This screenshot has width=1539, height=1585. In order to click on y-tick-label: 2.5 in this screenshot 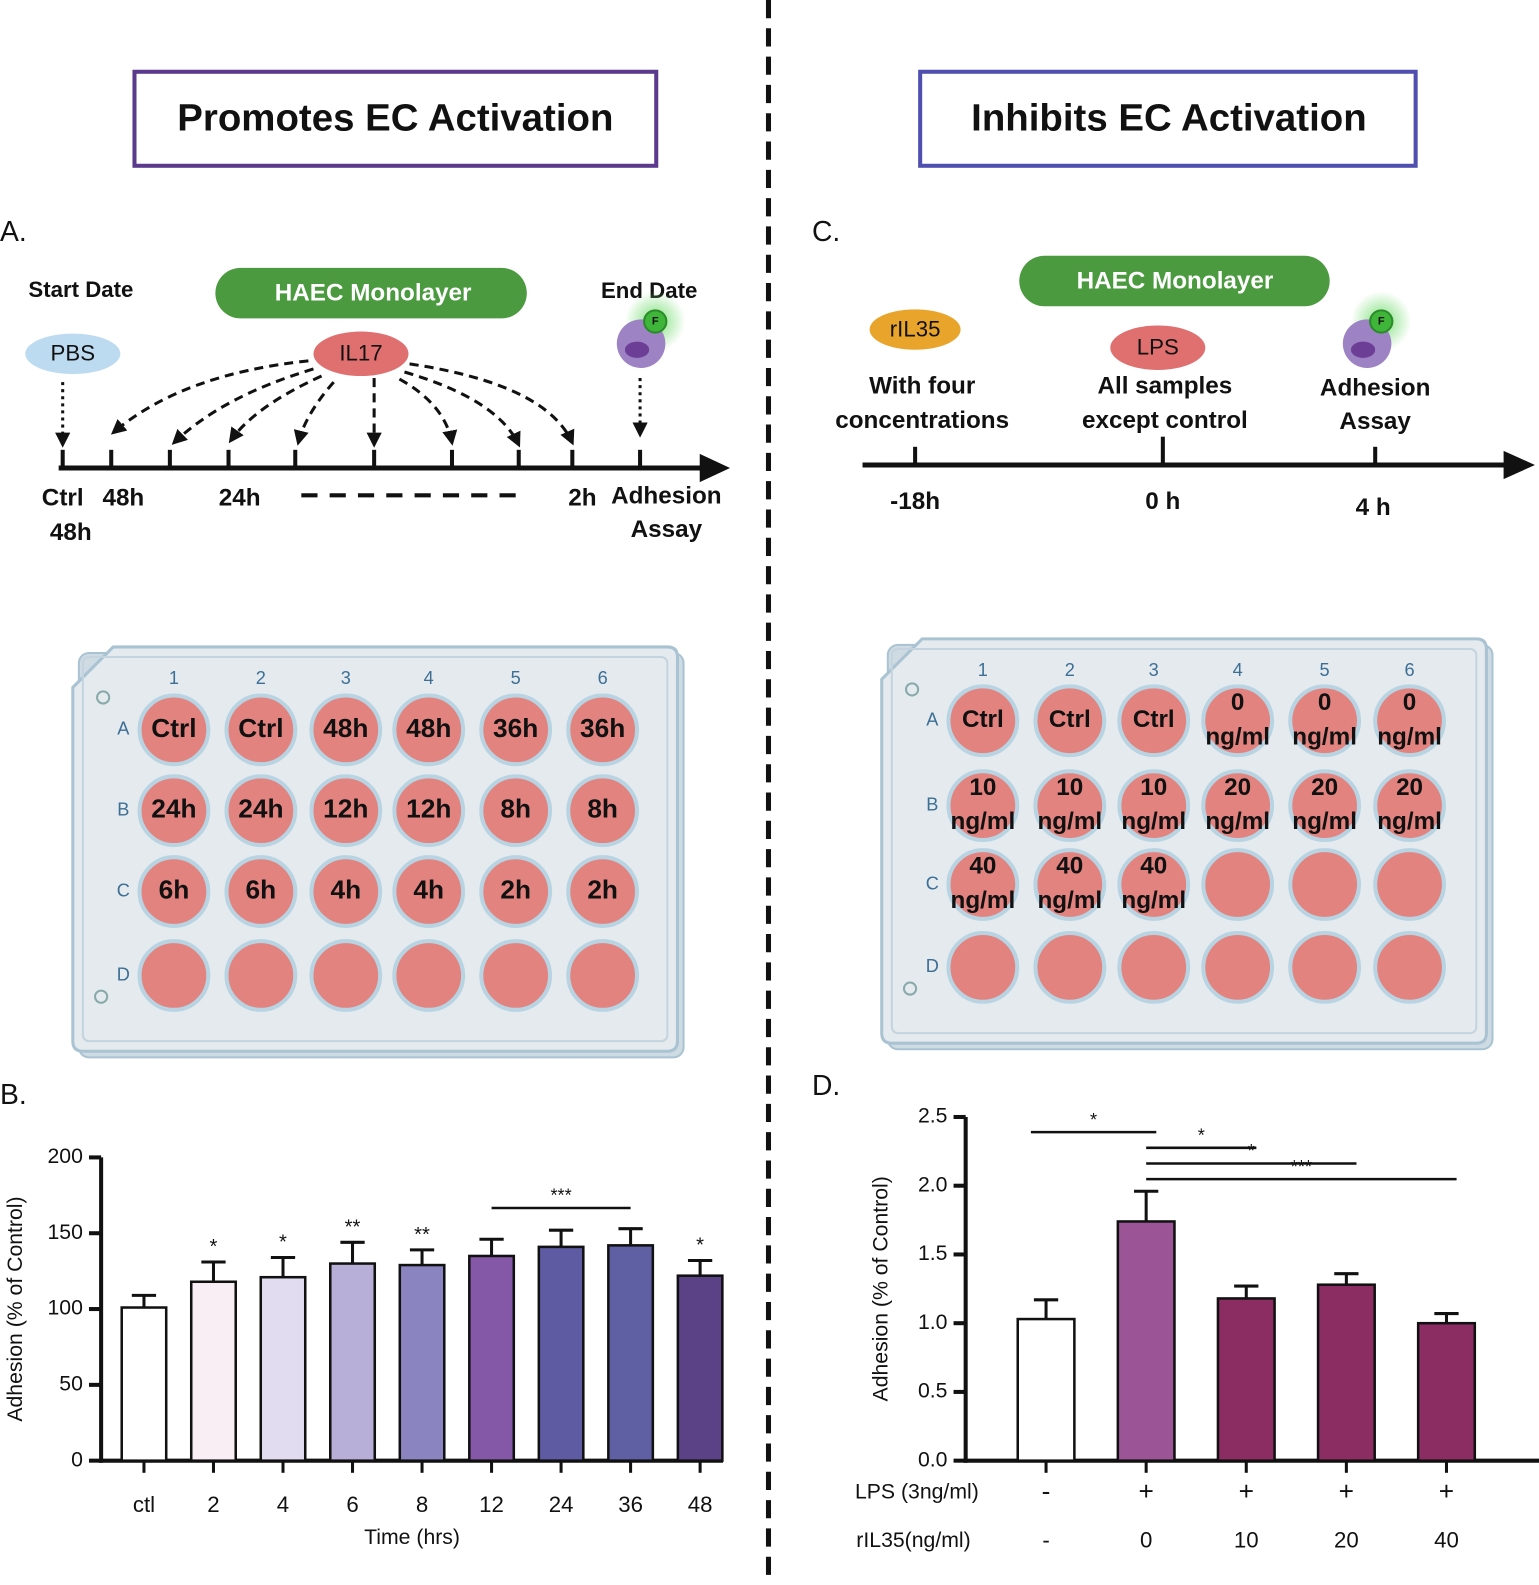, I will do `click(933, 1116)`.